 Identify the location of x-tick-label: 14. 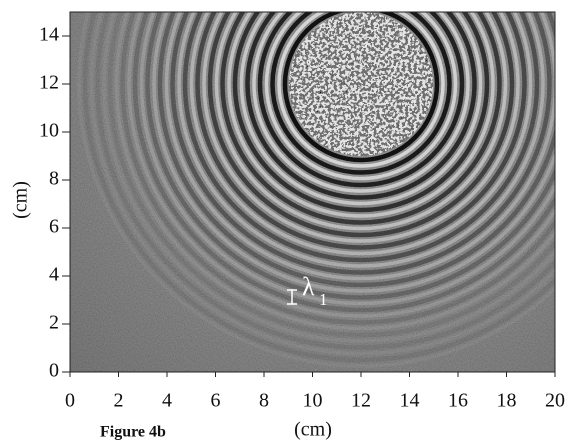
(410, 401).